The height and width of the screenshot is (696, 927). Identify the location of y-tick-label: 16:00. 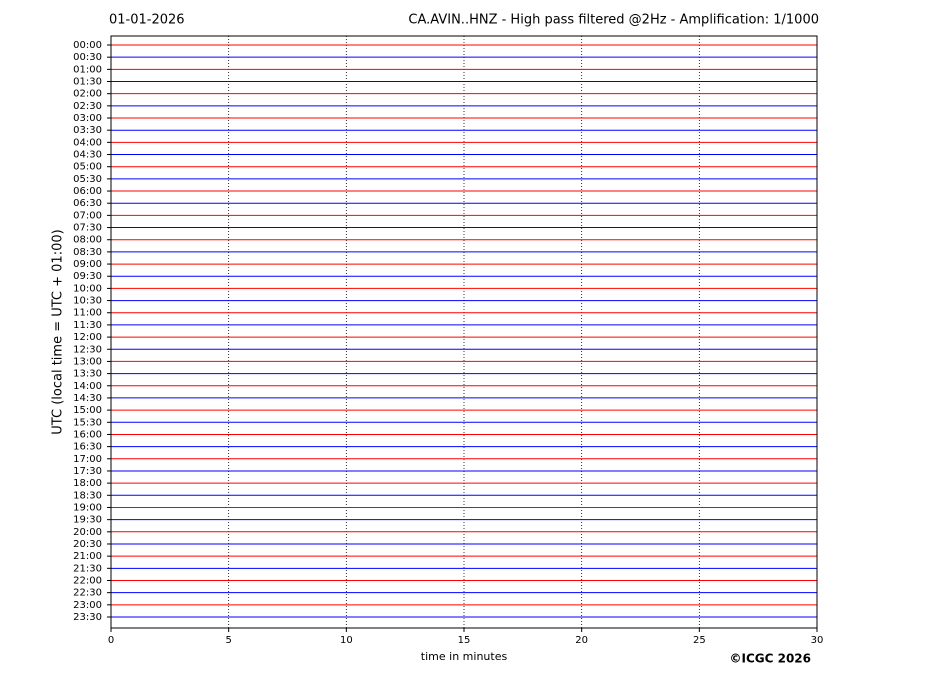
(87, 434).